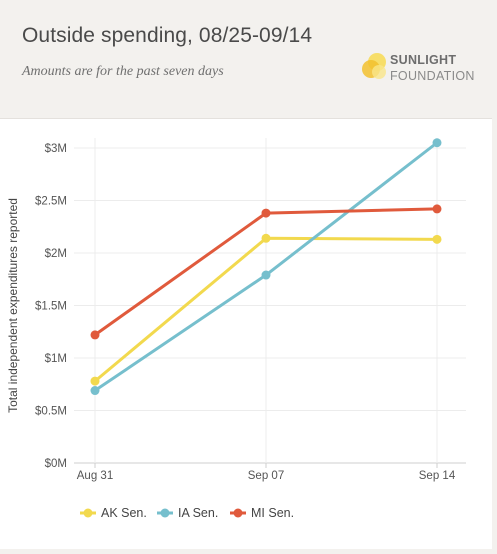 This screenshot has width=497, height=554. I want to click on y-tick-label: $2M, so click(56, 254).